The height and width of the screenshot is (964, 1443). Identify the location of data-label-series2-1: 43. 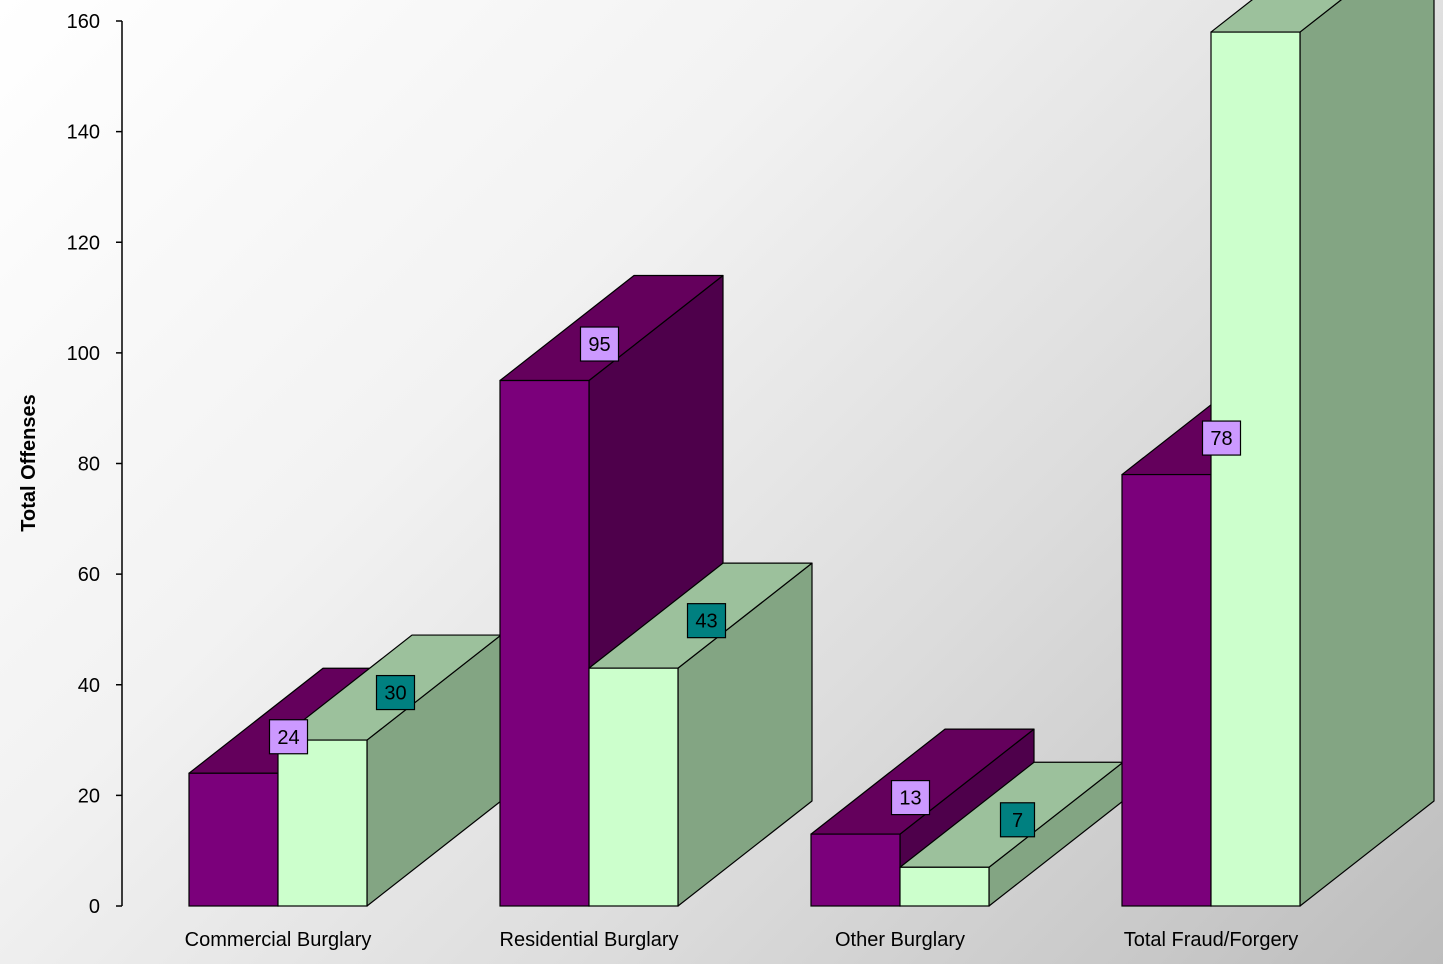
(706, 621).